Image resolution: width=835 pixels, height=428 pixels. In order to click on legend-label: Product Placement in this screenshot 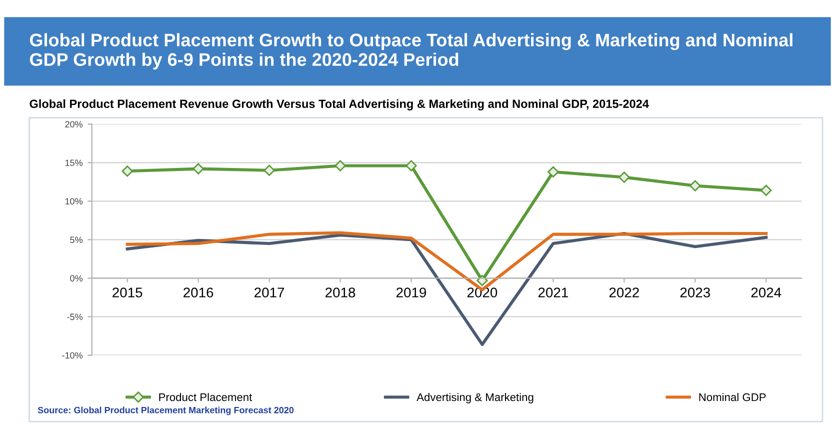, I will do `click(205, 397)`.